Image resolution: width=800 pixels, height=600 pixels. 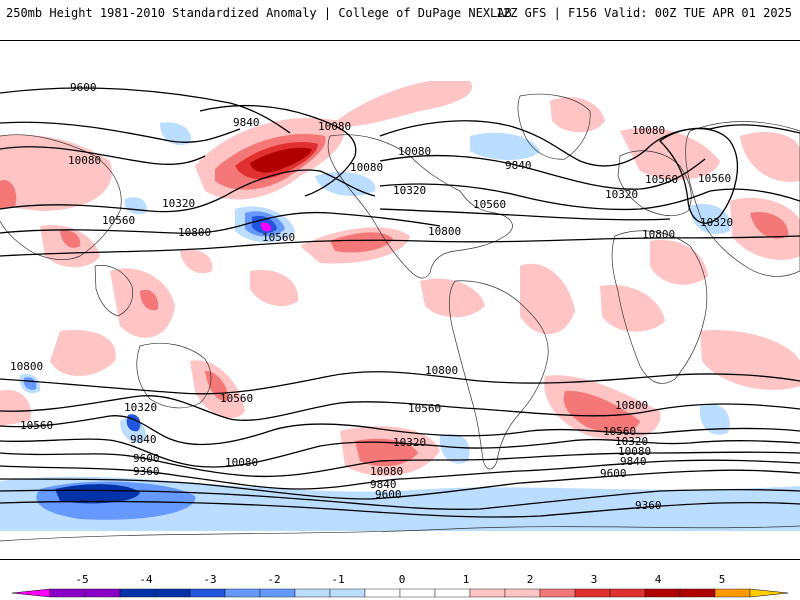 I want to click on coastline-australia, so click(x=174, y=375).